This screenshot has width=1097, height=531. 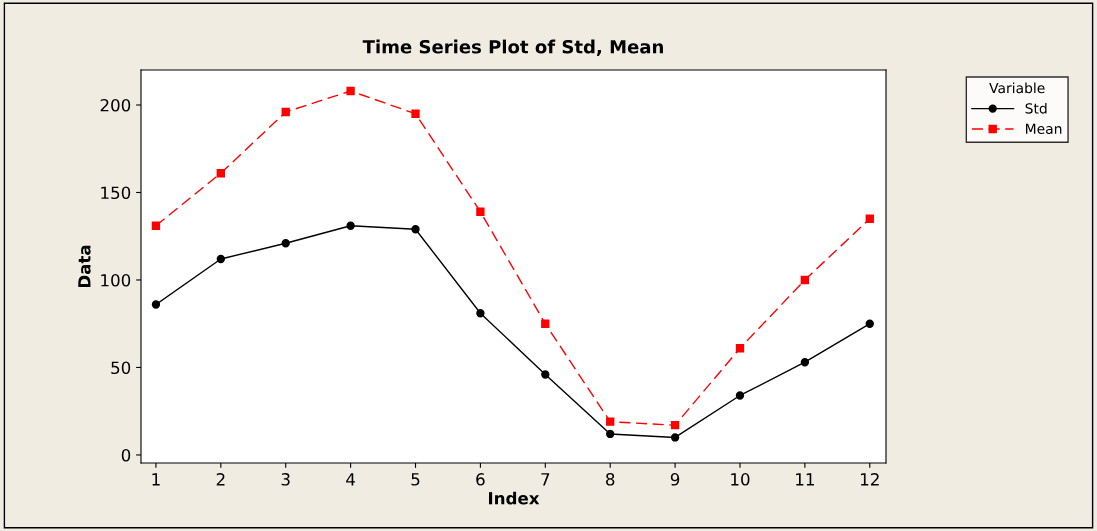 What do you see at coordinates (740, 479) in the screenshot?
I see `x-tick-label: 10` at bounding box center [740, 479].